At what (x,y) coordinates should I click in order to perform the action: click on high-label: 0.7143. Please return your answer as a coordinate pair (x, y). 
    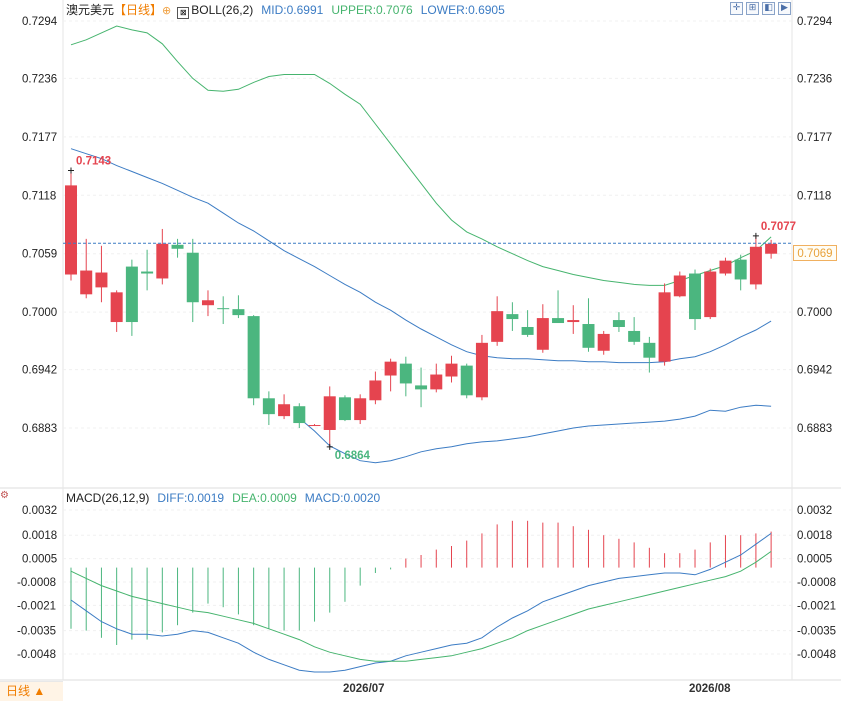
    Looking at the image, I should click on (93, 162).